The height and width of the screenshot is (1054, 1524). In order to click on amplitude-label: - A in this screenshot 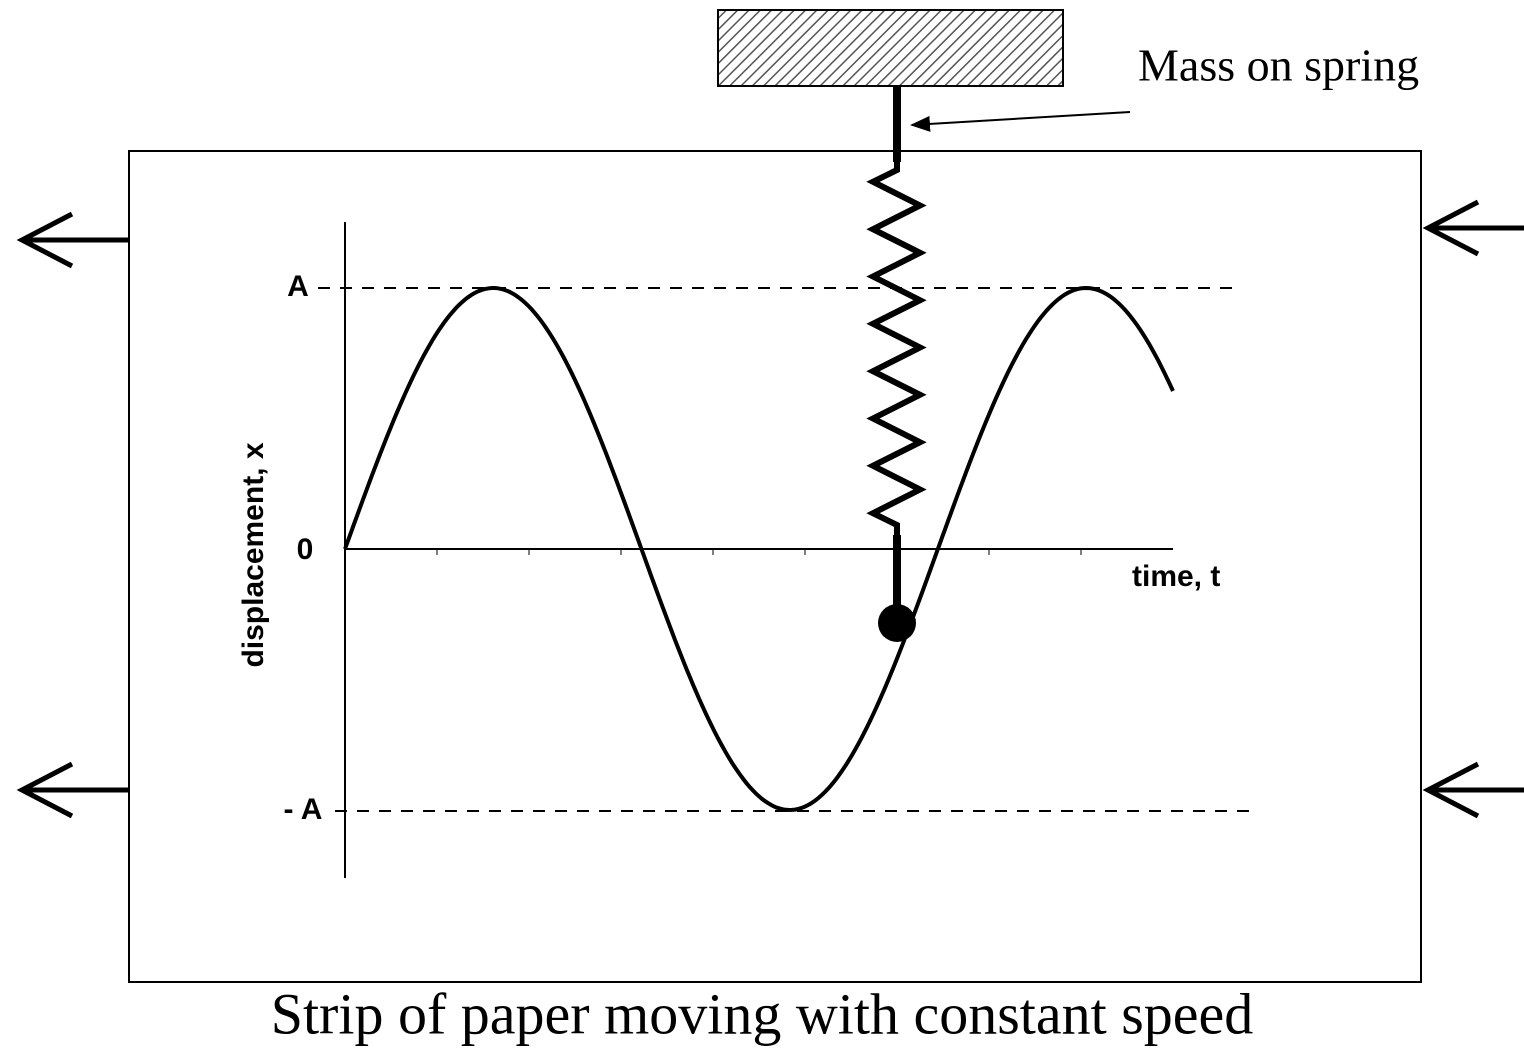, I will do `click(303, 809)`.